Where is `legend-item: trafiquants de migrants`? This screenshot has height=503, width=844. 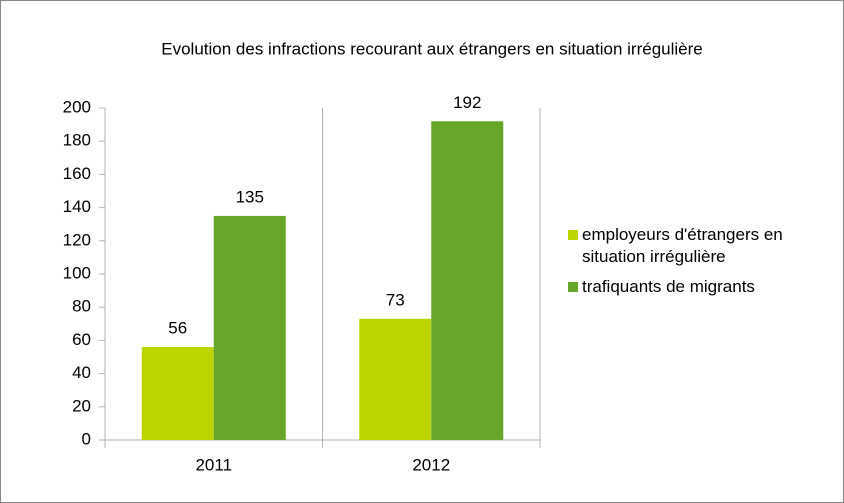 legend-item: trafiquants de migrants is located at coordinates (700, 287).